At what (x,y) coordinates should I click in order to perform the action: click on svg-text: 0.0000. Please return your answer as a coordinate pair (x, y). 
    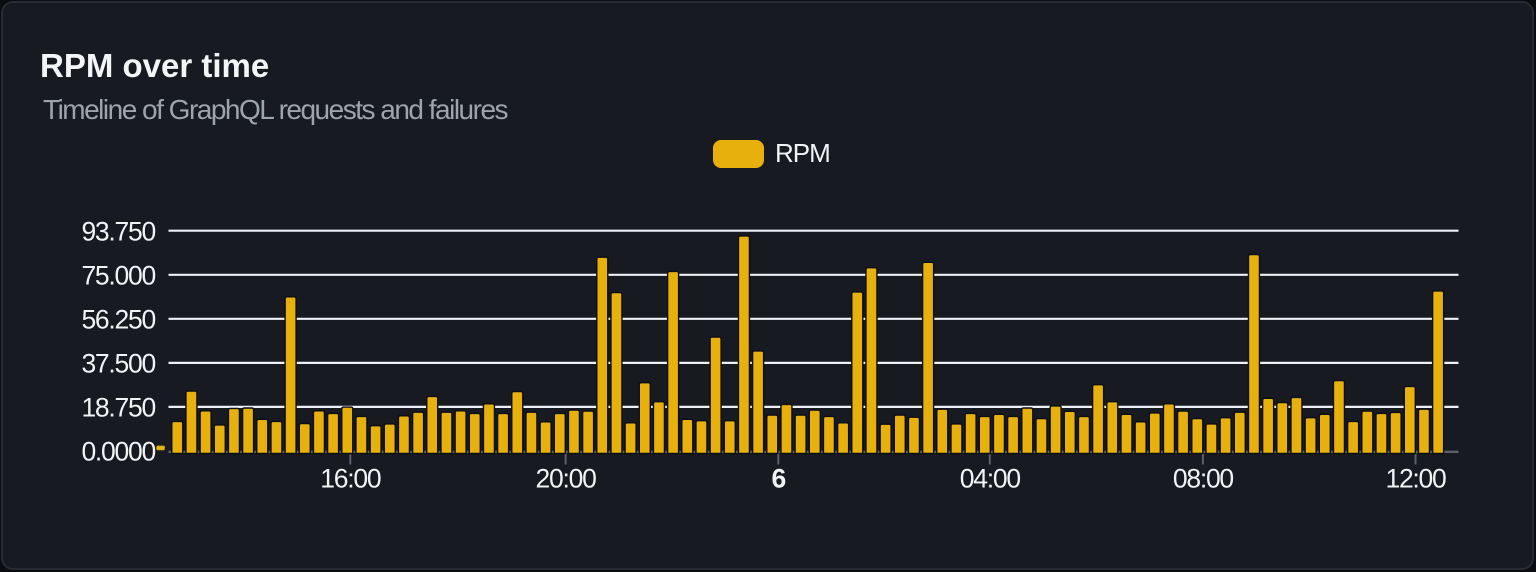
    Looking at the image, I should click on (118, 452).